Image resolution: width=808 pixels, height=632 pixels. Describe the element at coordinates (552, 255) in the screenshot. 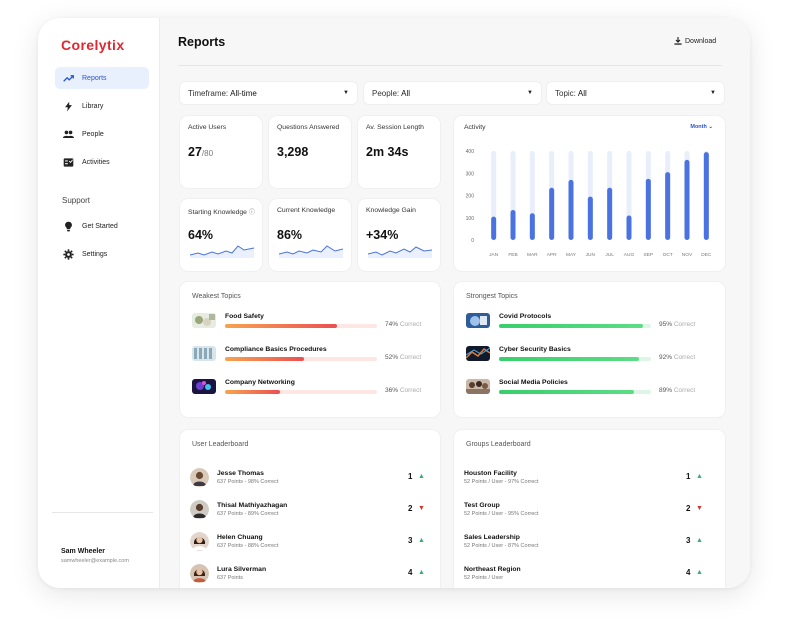

I see `x-tick-label: APR` at that location.